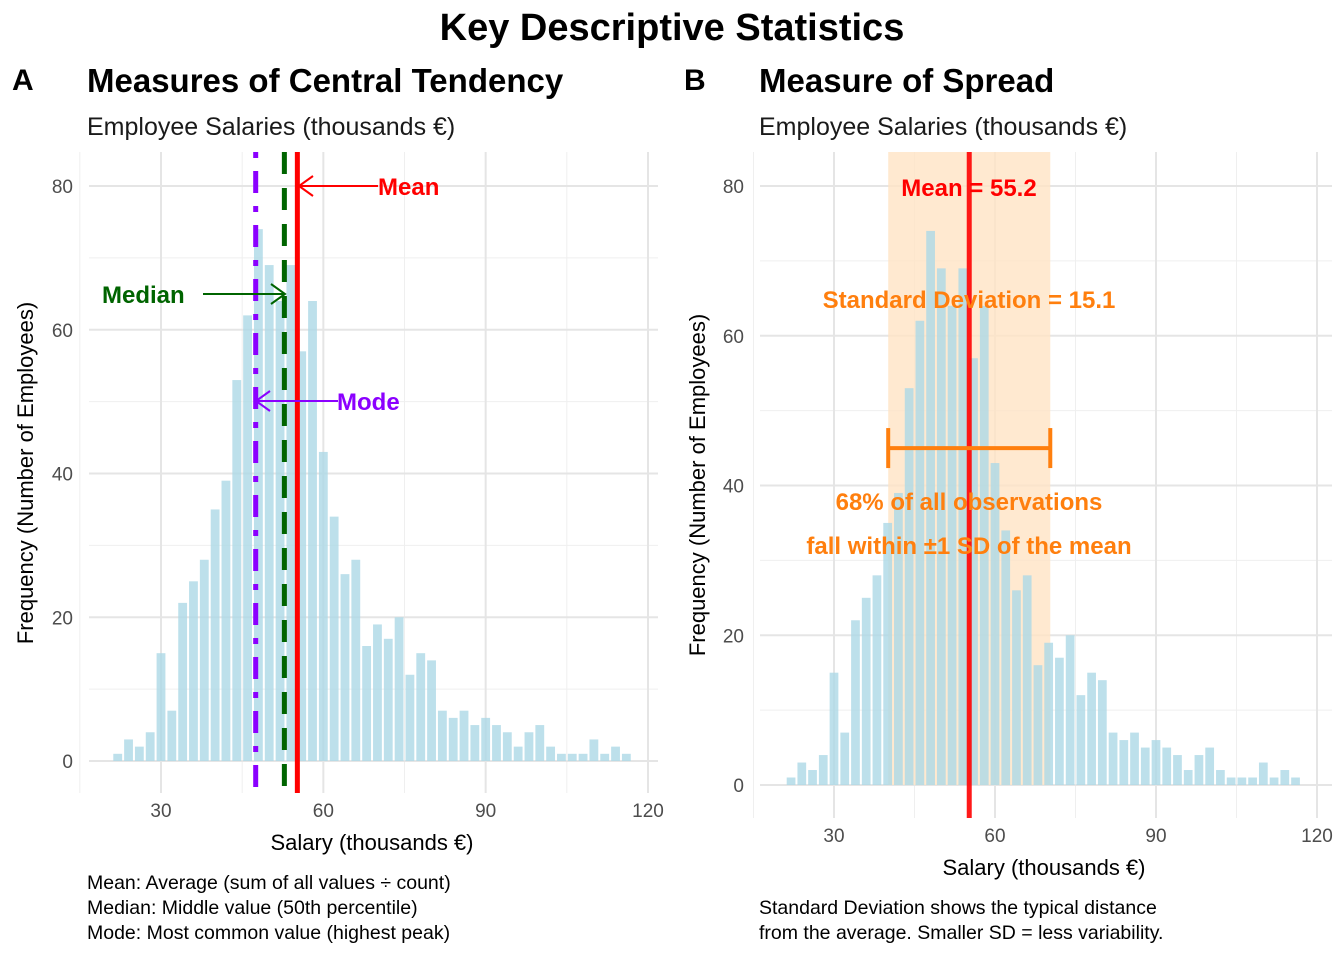 Image resolution: width=1344 pixels, height=960 pixels. Describe the element at coordinates (695, 80) in the screenshot. I see `panel-b-tag: B` at that location.